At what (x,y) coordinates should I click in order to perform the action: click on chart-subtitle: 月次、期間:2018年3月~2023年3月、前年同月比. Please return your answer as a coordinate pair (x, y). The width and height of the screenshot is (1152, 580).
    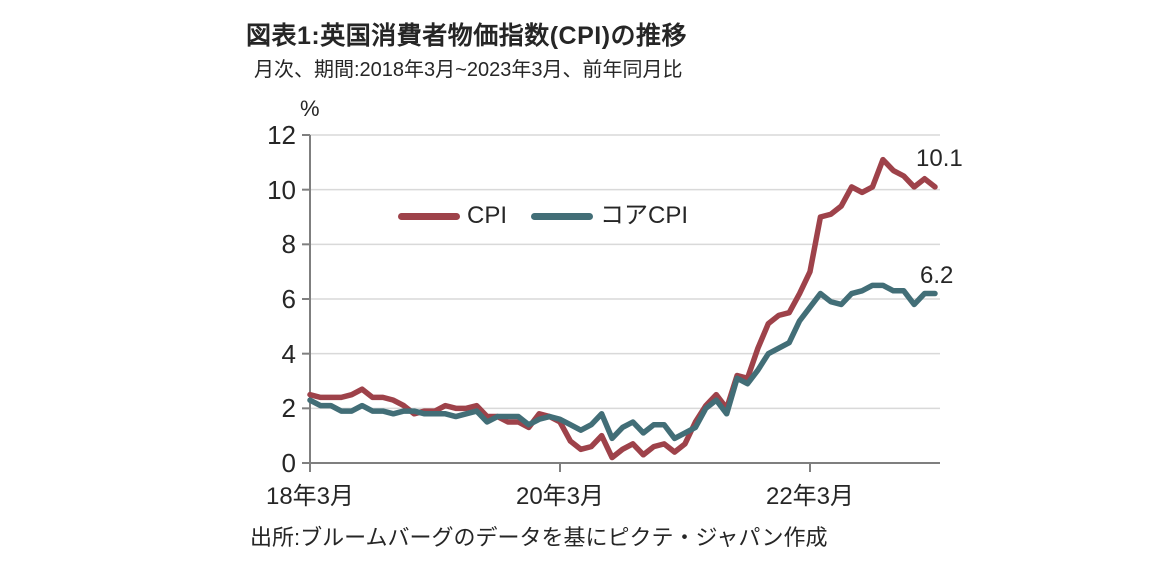
    Looking at the image, I should click on (468, 70).